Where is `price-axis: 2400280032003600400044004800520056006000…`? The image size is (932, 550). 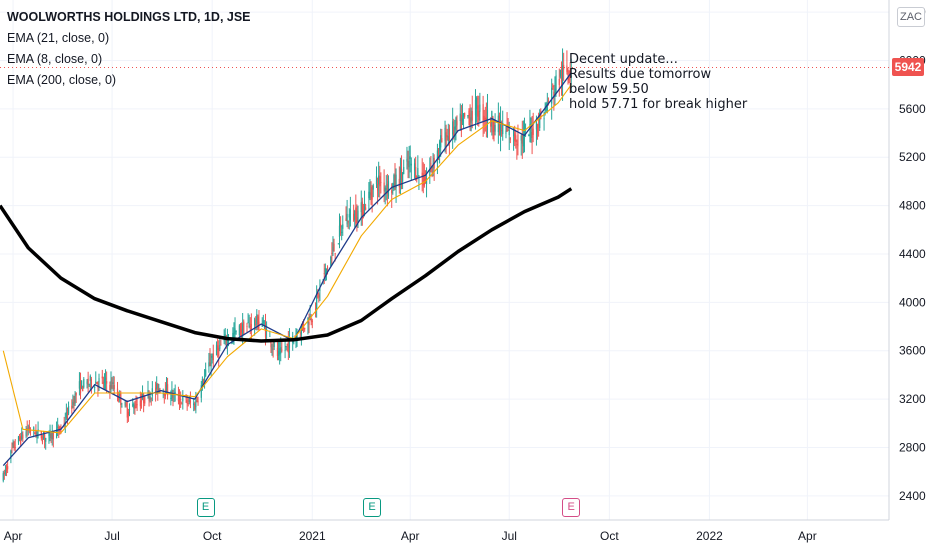 price-axis: 2400280032003600400044004800520056006000… is located at coordinates (912, 254).